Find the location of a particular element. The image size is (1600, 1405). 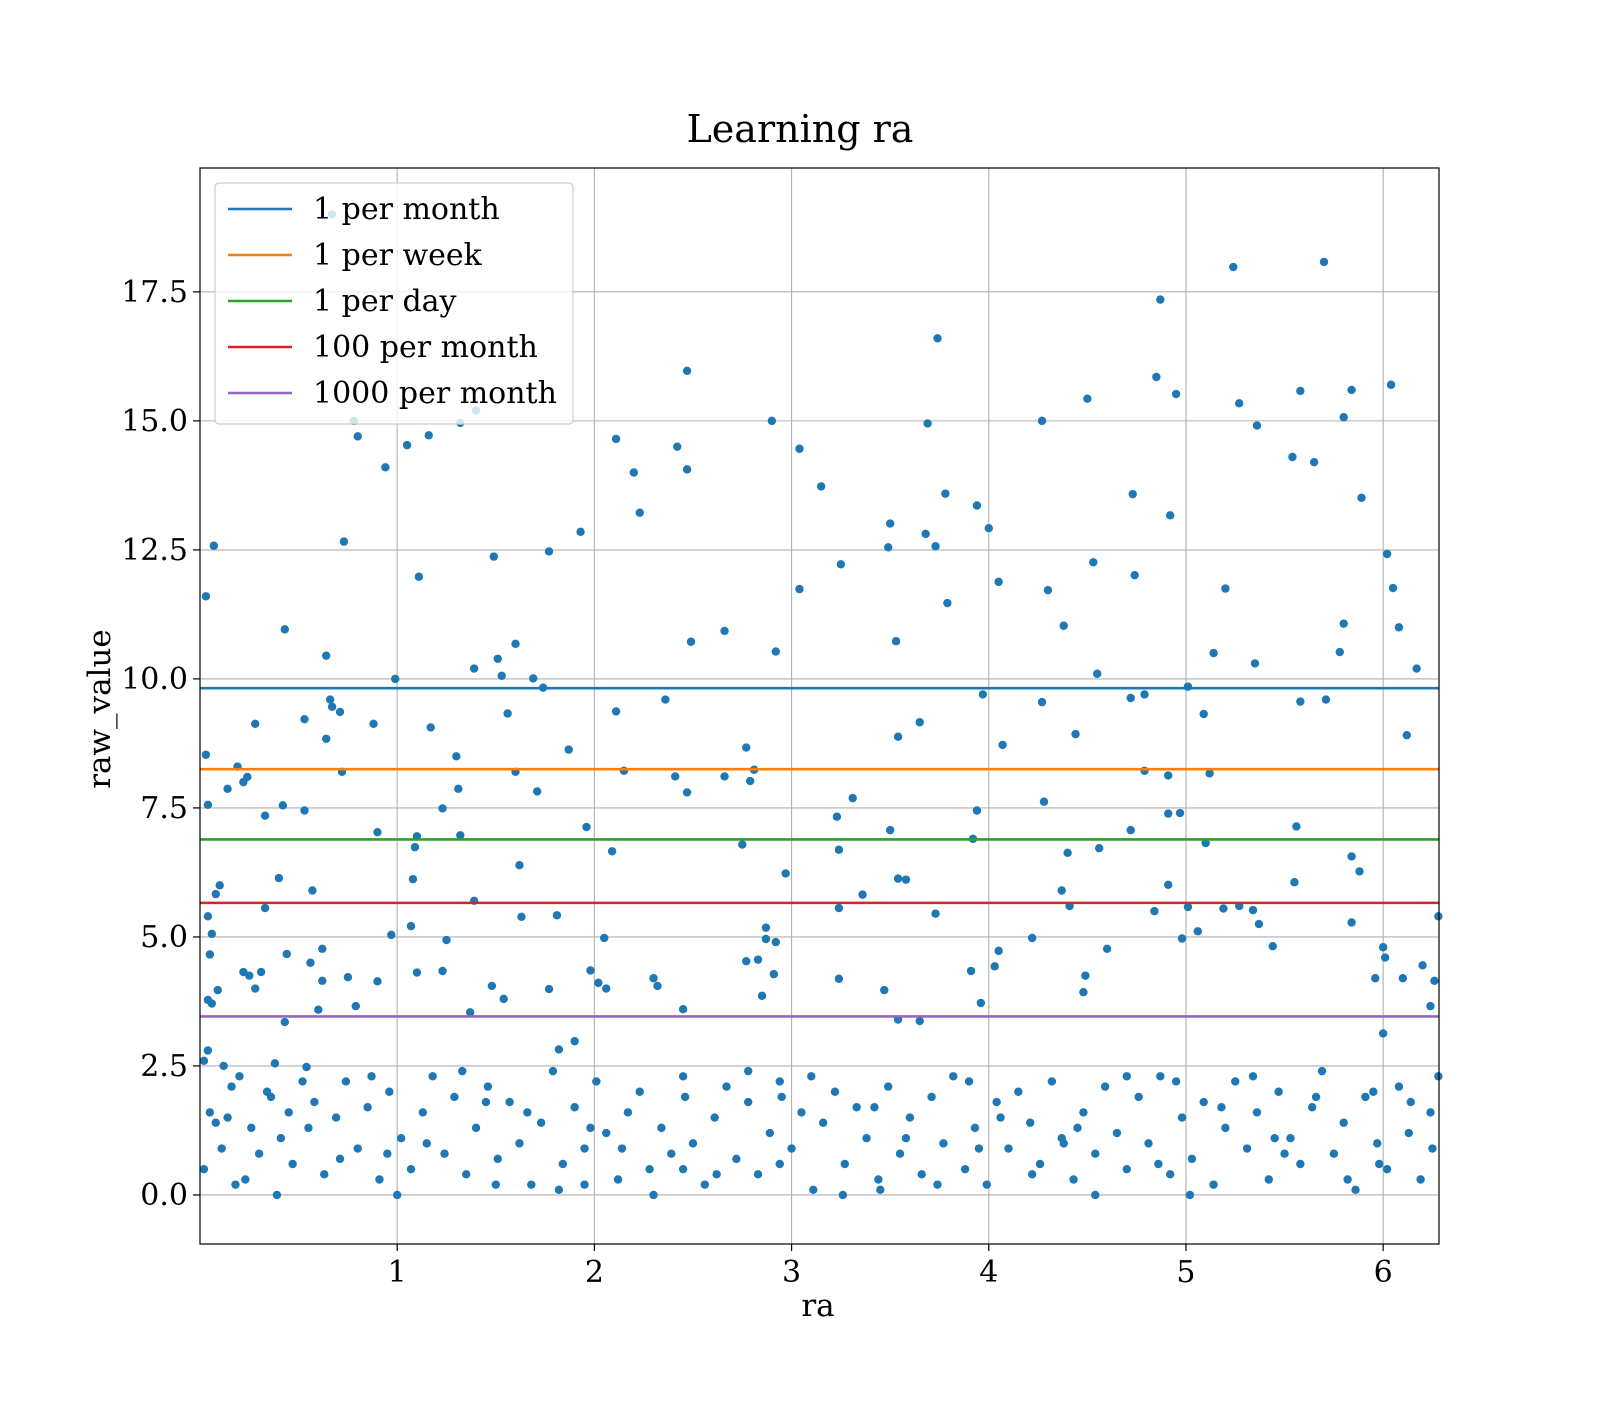

legend-label: 1 per week is located at coordinates (398, 255).